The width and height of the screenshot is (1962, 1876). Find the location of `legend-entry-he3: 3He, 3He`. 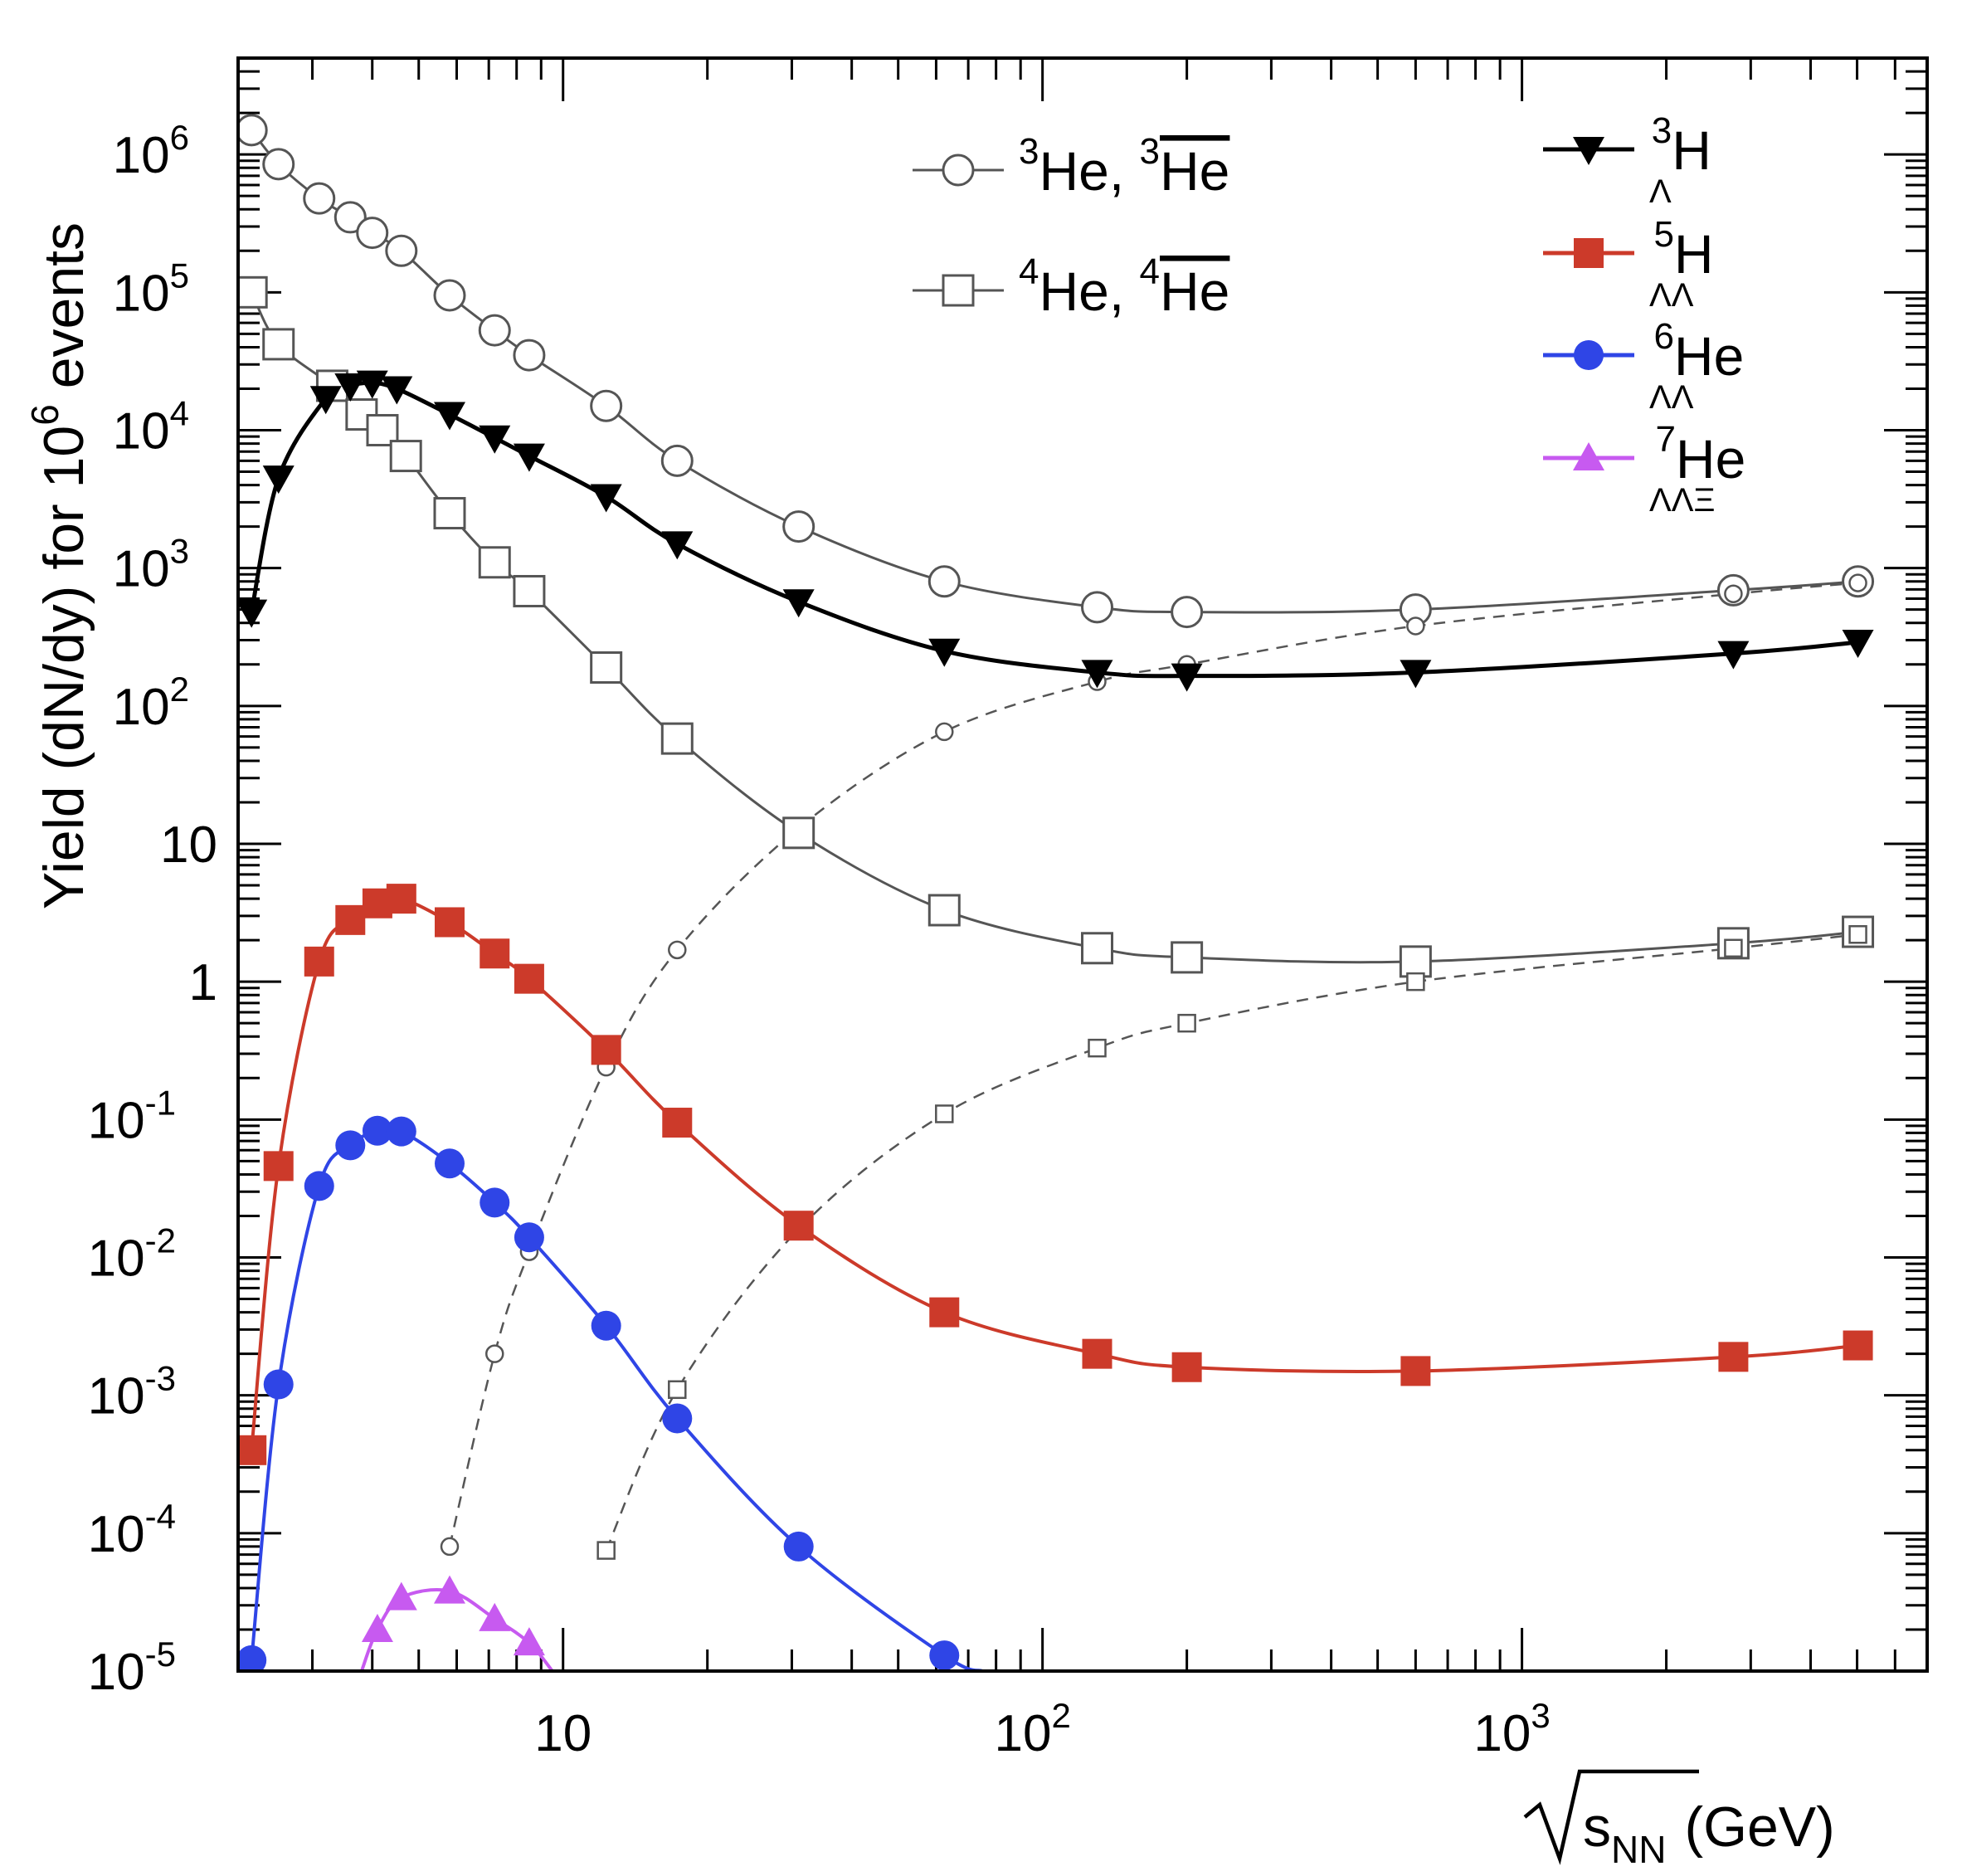

legend-entry-he3: 3He, 3He is located at coordinates (1071, 167).